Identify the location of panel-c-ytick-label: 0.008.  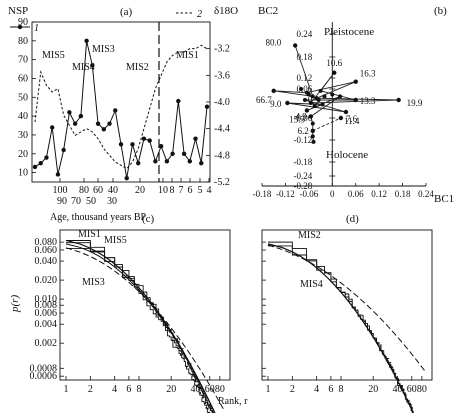
(46, 305).